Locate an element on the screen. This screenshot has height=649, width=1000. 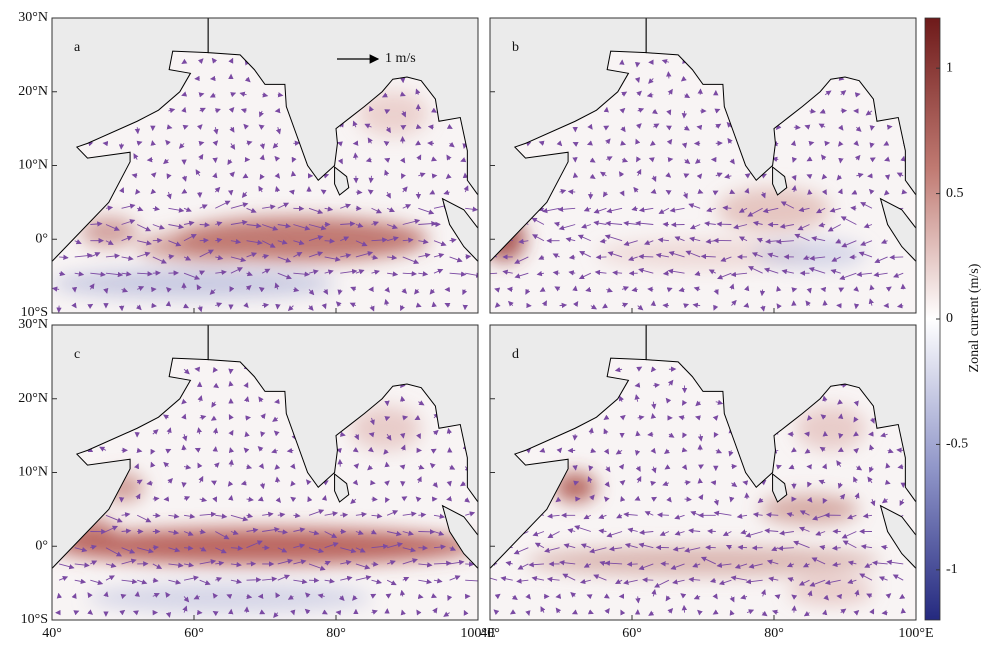
y-tick-label: 0° is located at coordinates (41, 238).